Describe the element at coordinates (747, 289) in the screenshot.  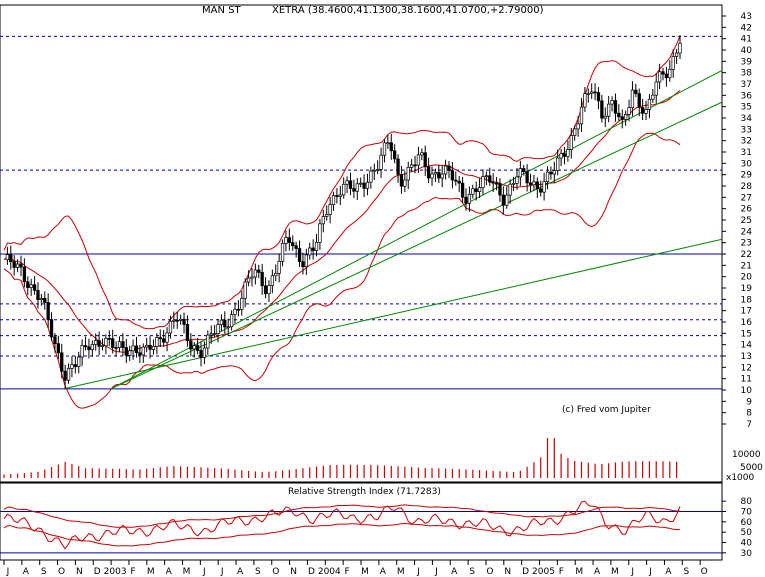
I see `price-tick-label: 19` at that location.